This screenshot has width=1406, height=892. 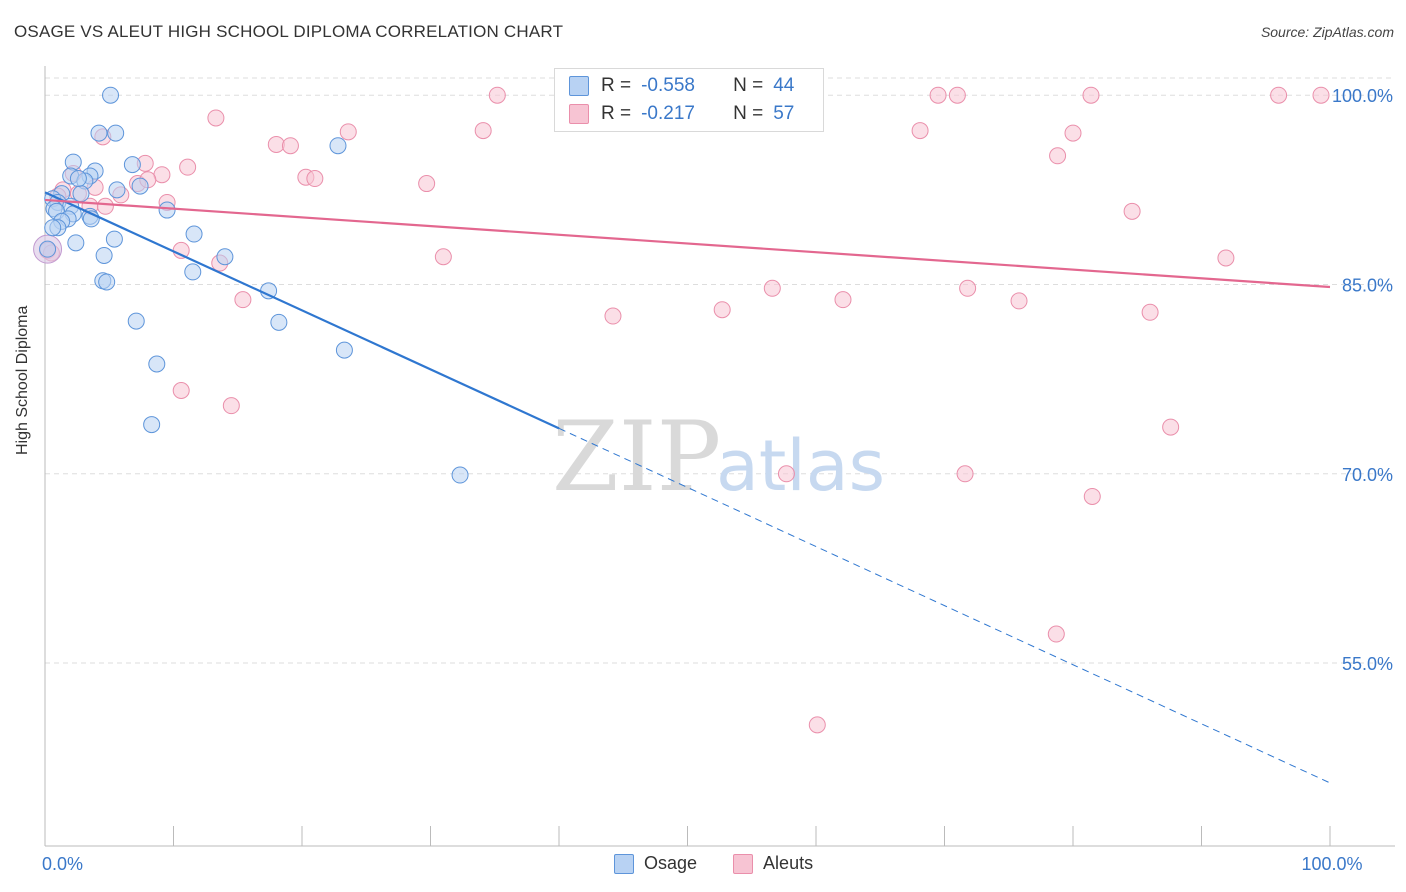 What do you see at coordinates (1327, 32) in the screenshot?
I see `source-credit: Source: ZipAtlas.com` at bounding box center [1327, 32].